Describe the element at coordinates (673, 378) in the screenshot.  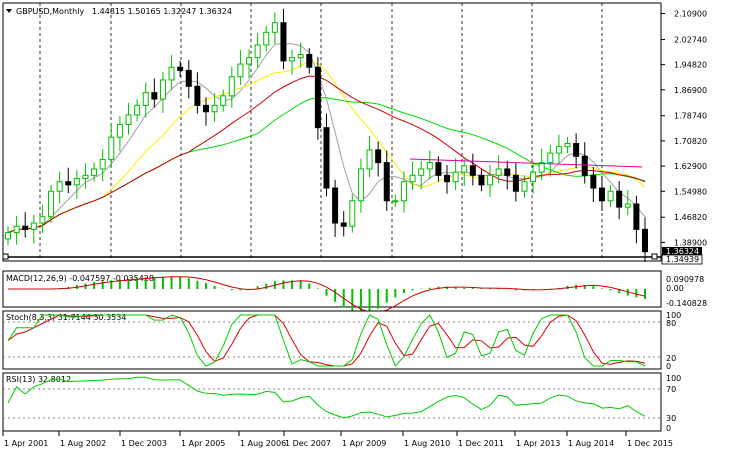
I see `rsi-tick-100: 100` at that location.